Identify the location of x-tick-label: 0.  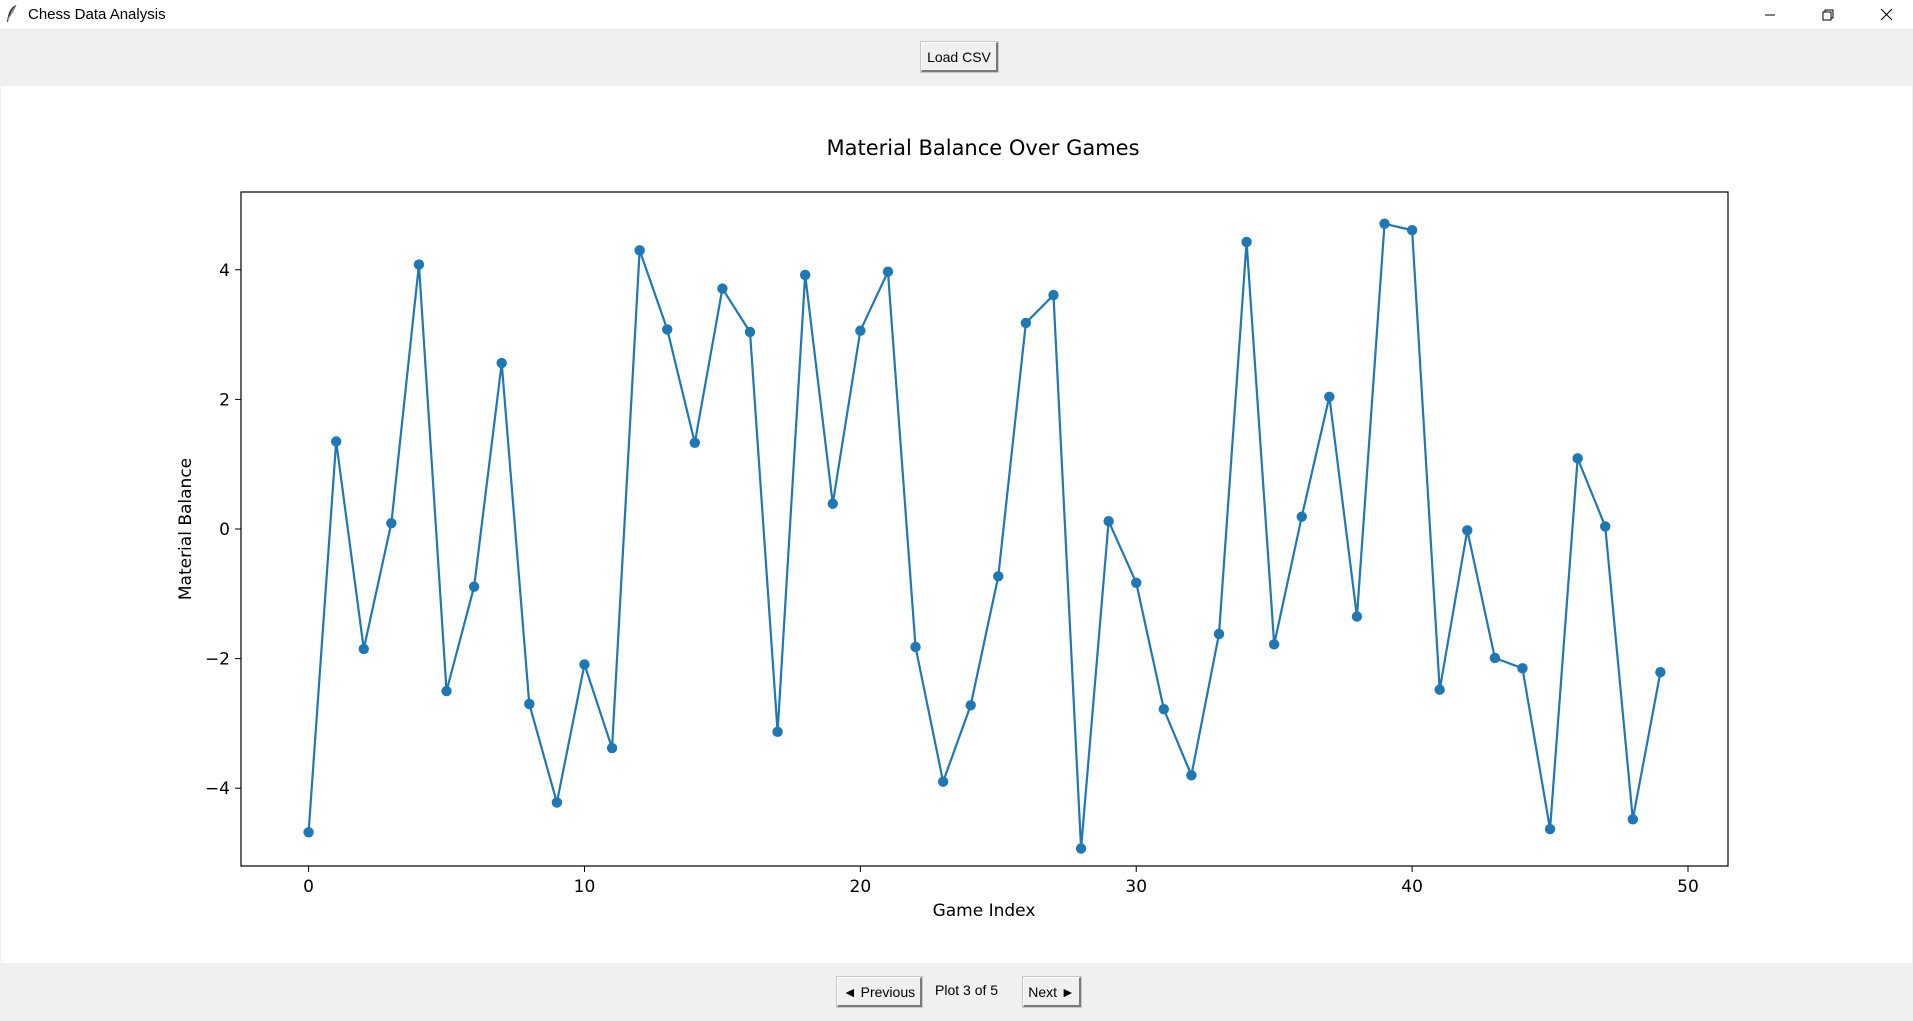
(308, 887).